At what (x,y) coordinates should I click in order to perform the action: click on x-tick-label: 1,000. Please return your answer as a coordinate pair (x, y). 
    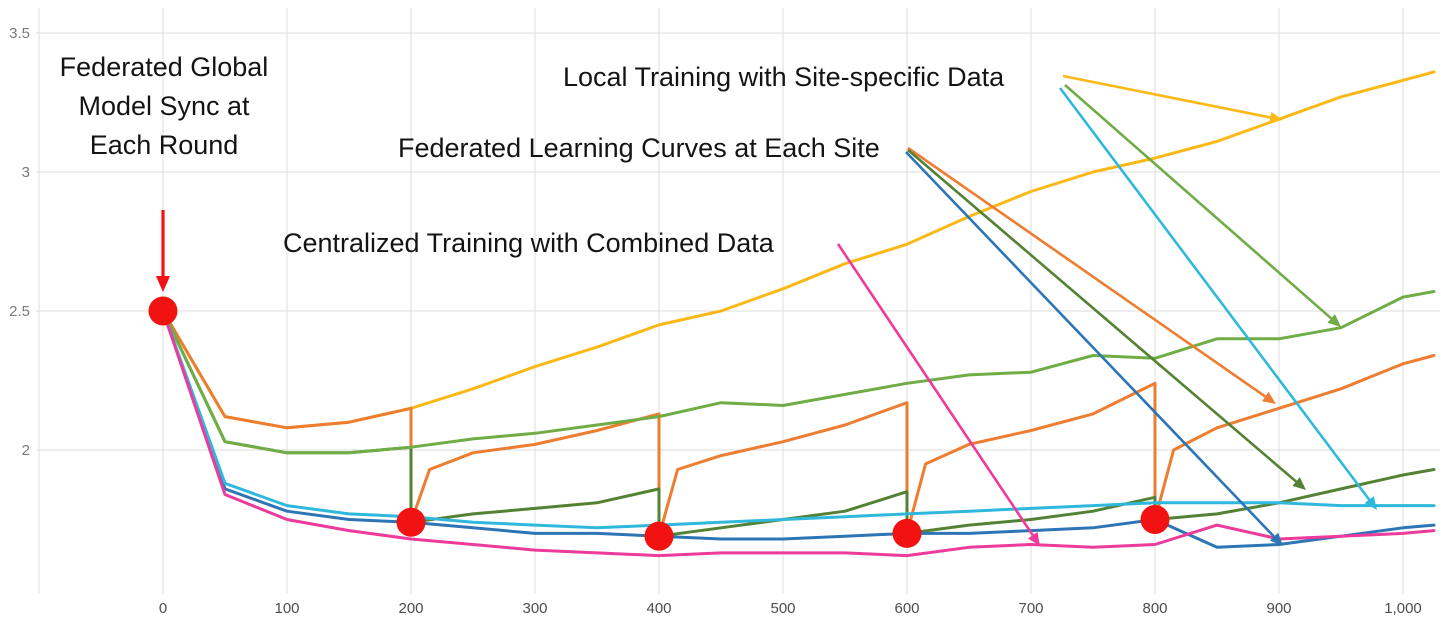
    Looking at the image, I should click on (1403, 608).